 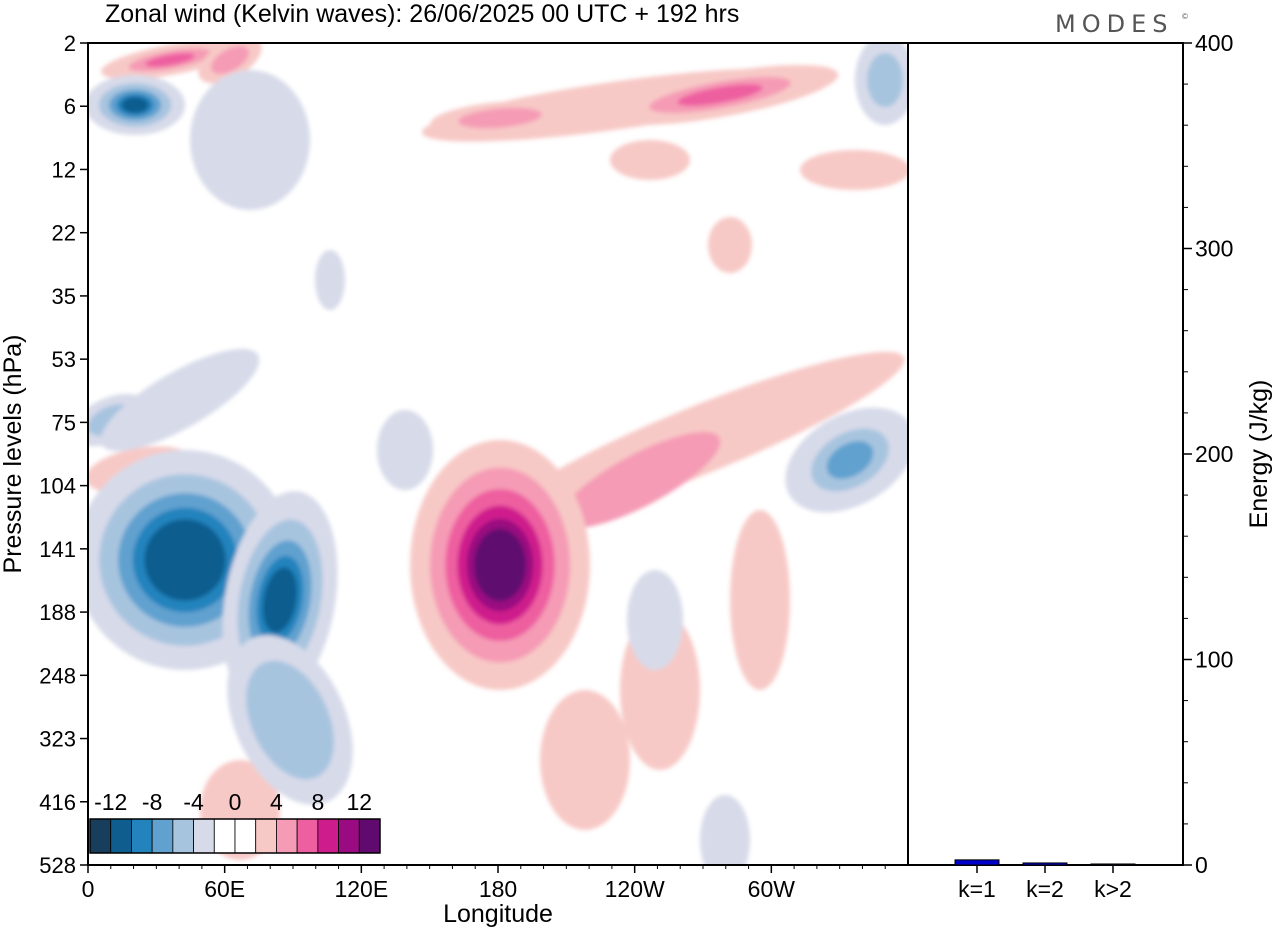 What do you see at coordinates (57, 739) in the screenshot?
I see `y-tick-label: 323` at bounding box center [57, 739].